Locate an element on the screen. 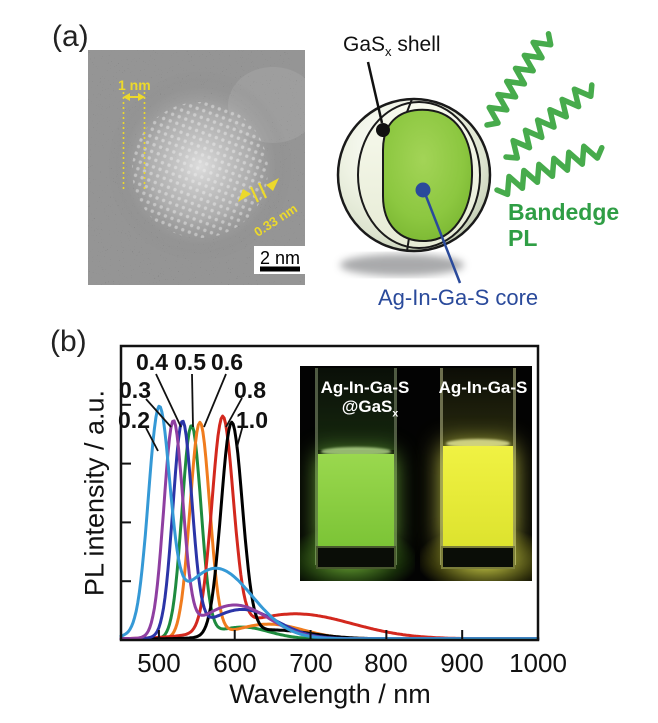  tem-arrow-right is located at coordinates (141, 97).